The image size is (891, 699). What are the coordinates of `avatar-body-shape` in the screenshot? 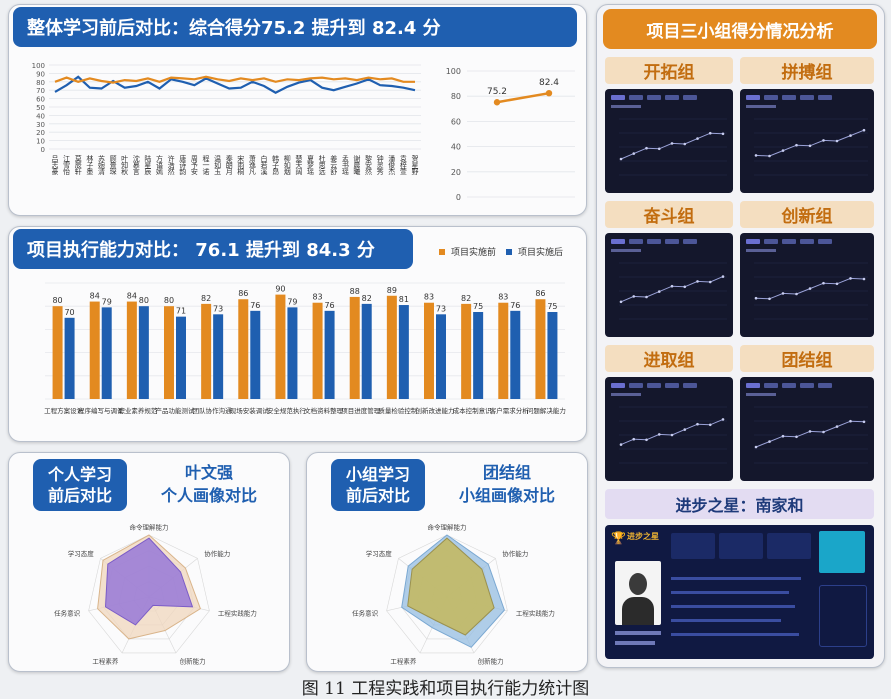 It's located at (638, 611).